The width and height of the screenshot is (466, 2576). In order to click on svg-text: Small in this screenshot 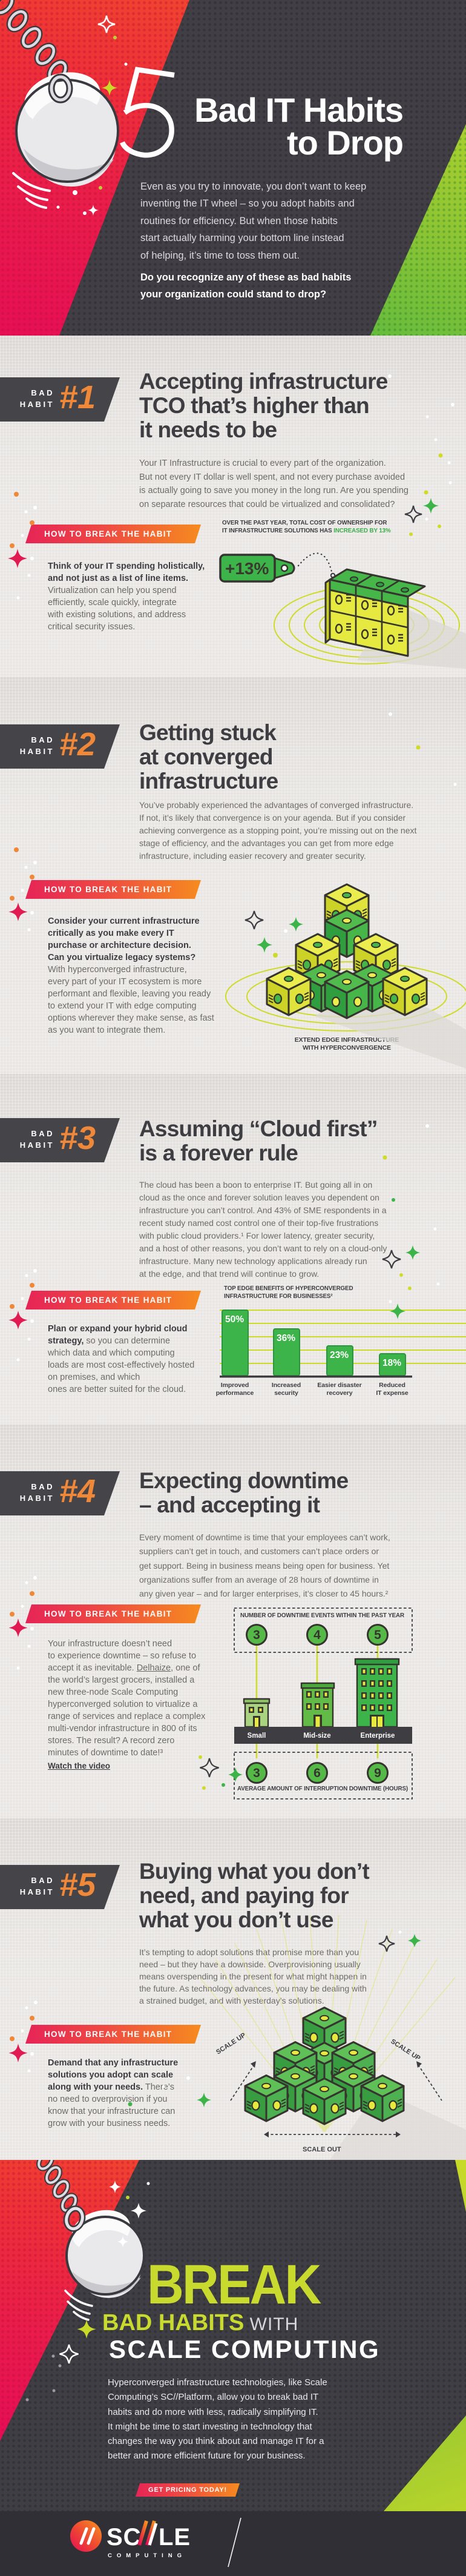, I will do `click(257, 1736)`.